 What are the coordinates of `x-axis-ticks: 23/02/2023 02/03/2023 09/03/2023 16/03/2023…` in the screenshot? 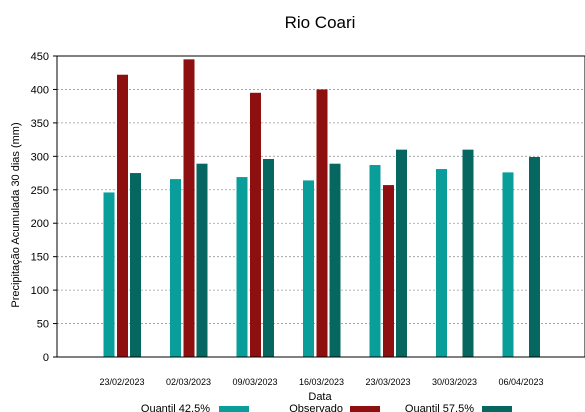 It's located at (321, 382).